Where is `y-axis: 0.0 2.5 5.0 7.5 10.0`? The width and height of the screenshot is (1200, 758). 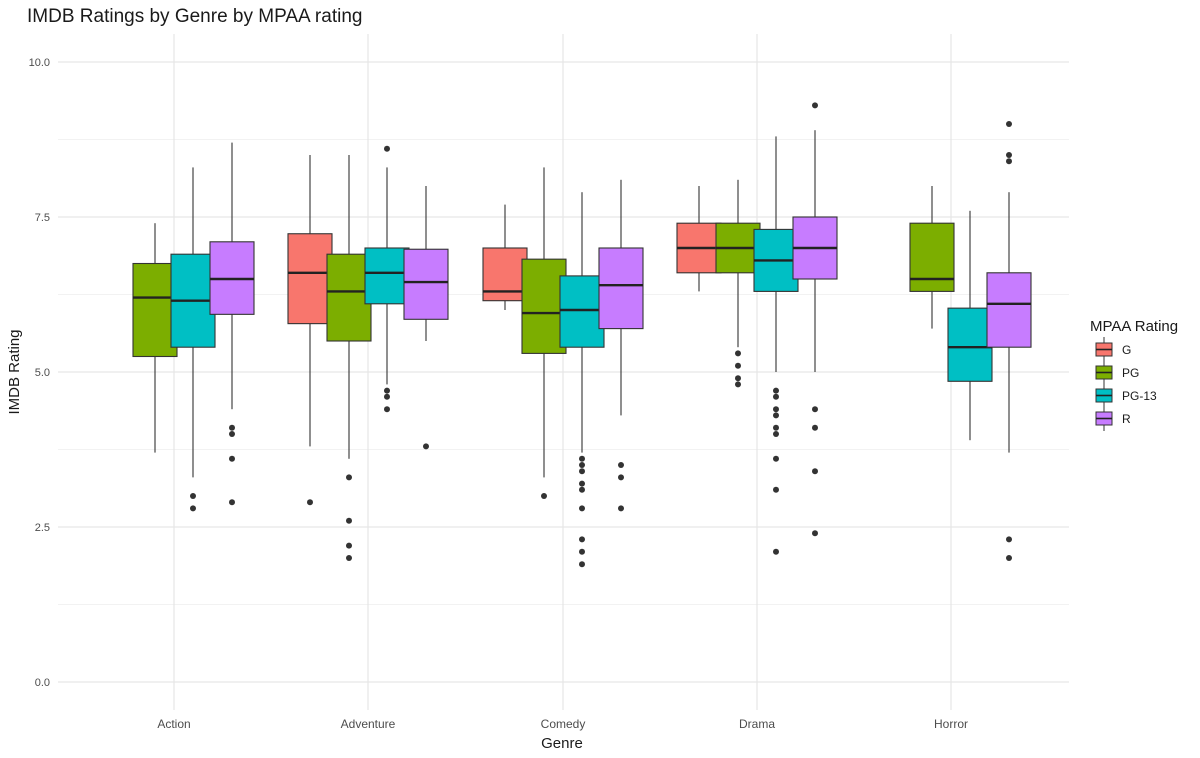
y-axis: 0.0 2.5 5.0 7.5 10.0 is located at coordinates (39, 373).